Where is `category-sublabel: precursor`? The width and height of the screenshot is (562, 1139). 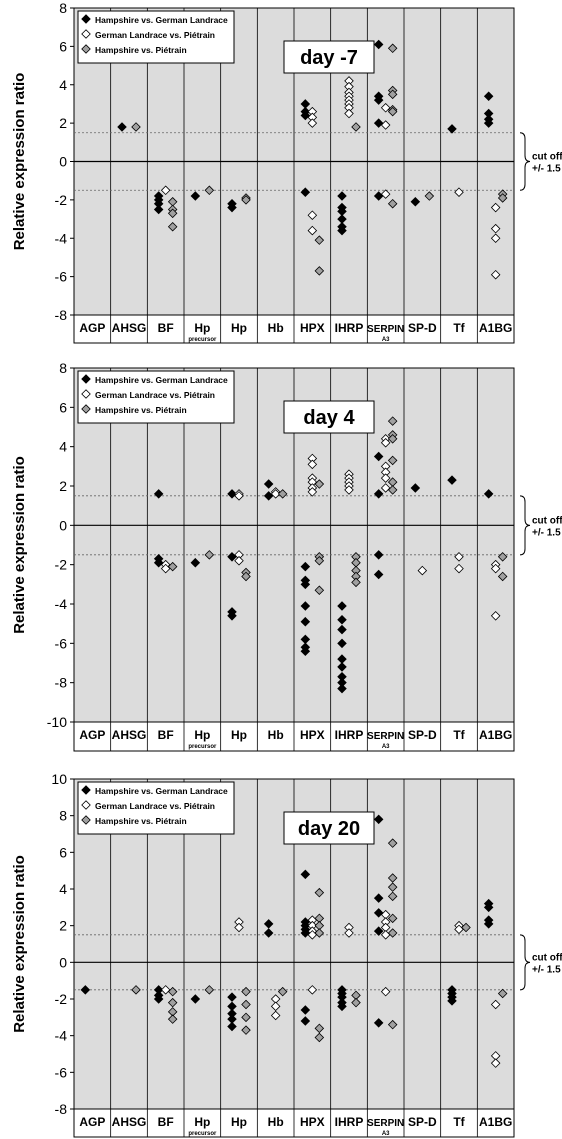 category-sublabel: precursor is located at coordinates (202, 1134).